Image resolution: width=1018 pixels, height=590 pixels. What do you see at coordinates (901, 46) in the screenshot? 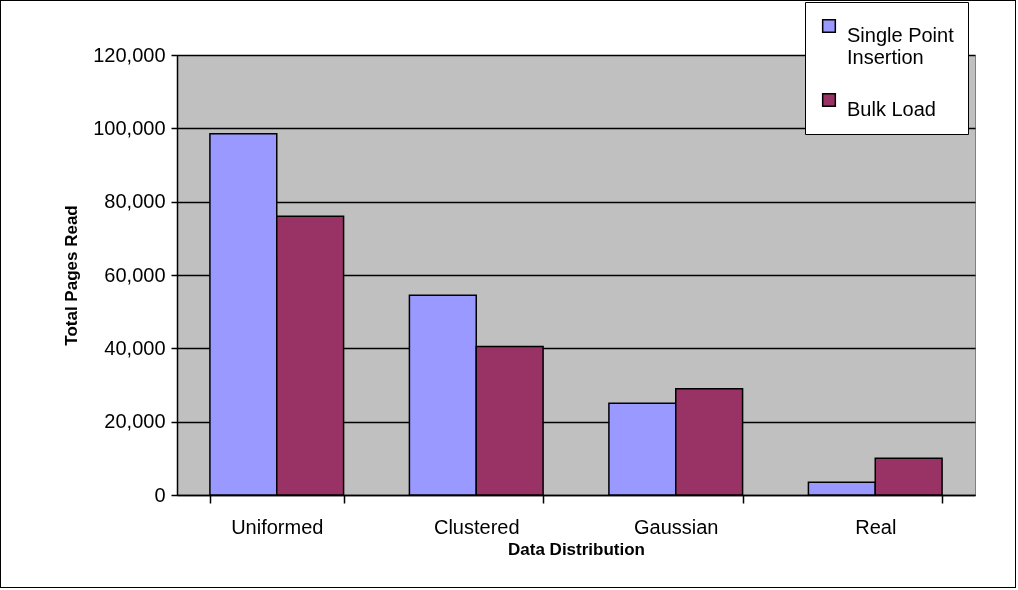
I see `legend-label: Single Point Insertion` at bounding box center [901, 46].